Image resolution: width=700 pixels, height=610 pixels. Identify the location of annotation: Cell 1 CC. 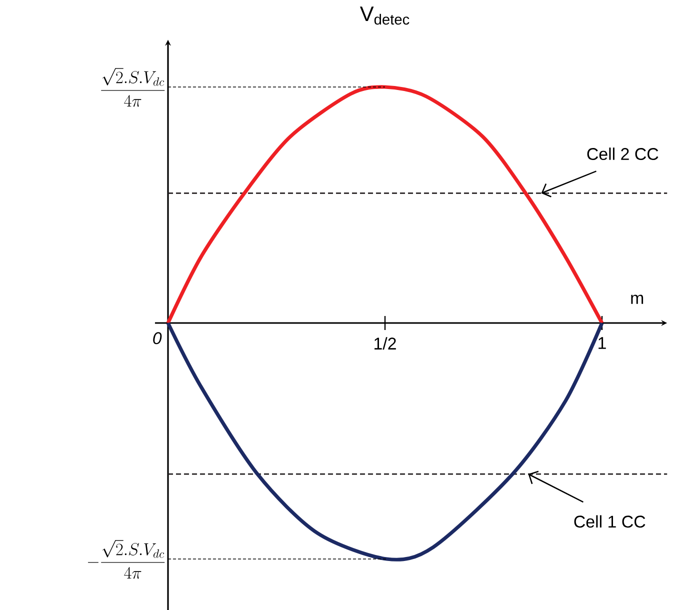
(610, 521).